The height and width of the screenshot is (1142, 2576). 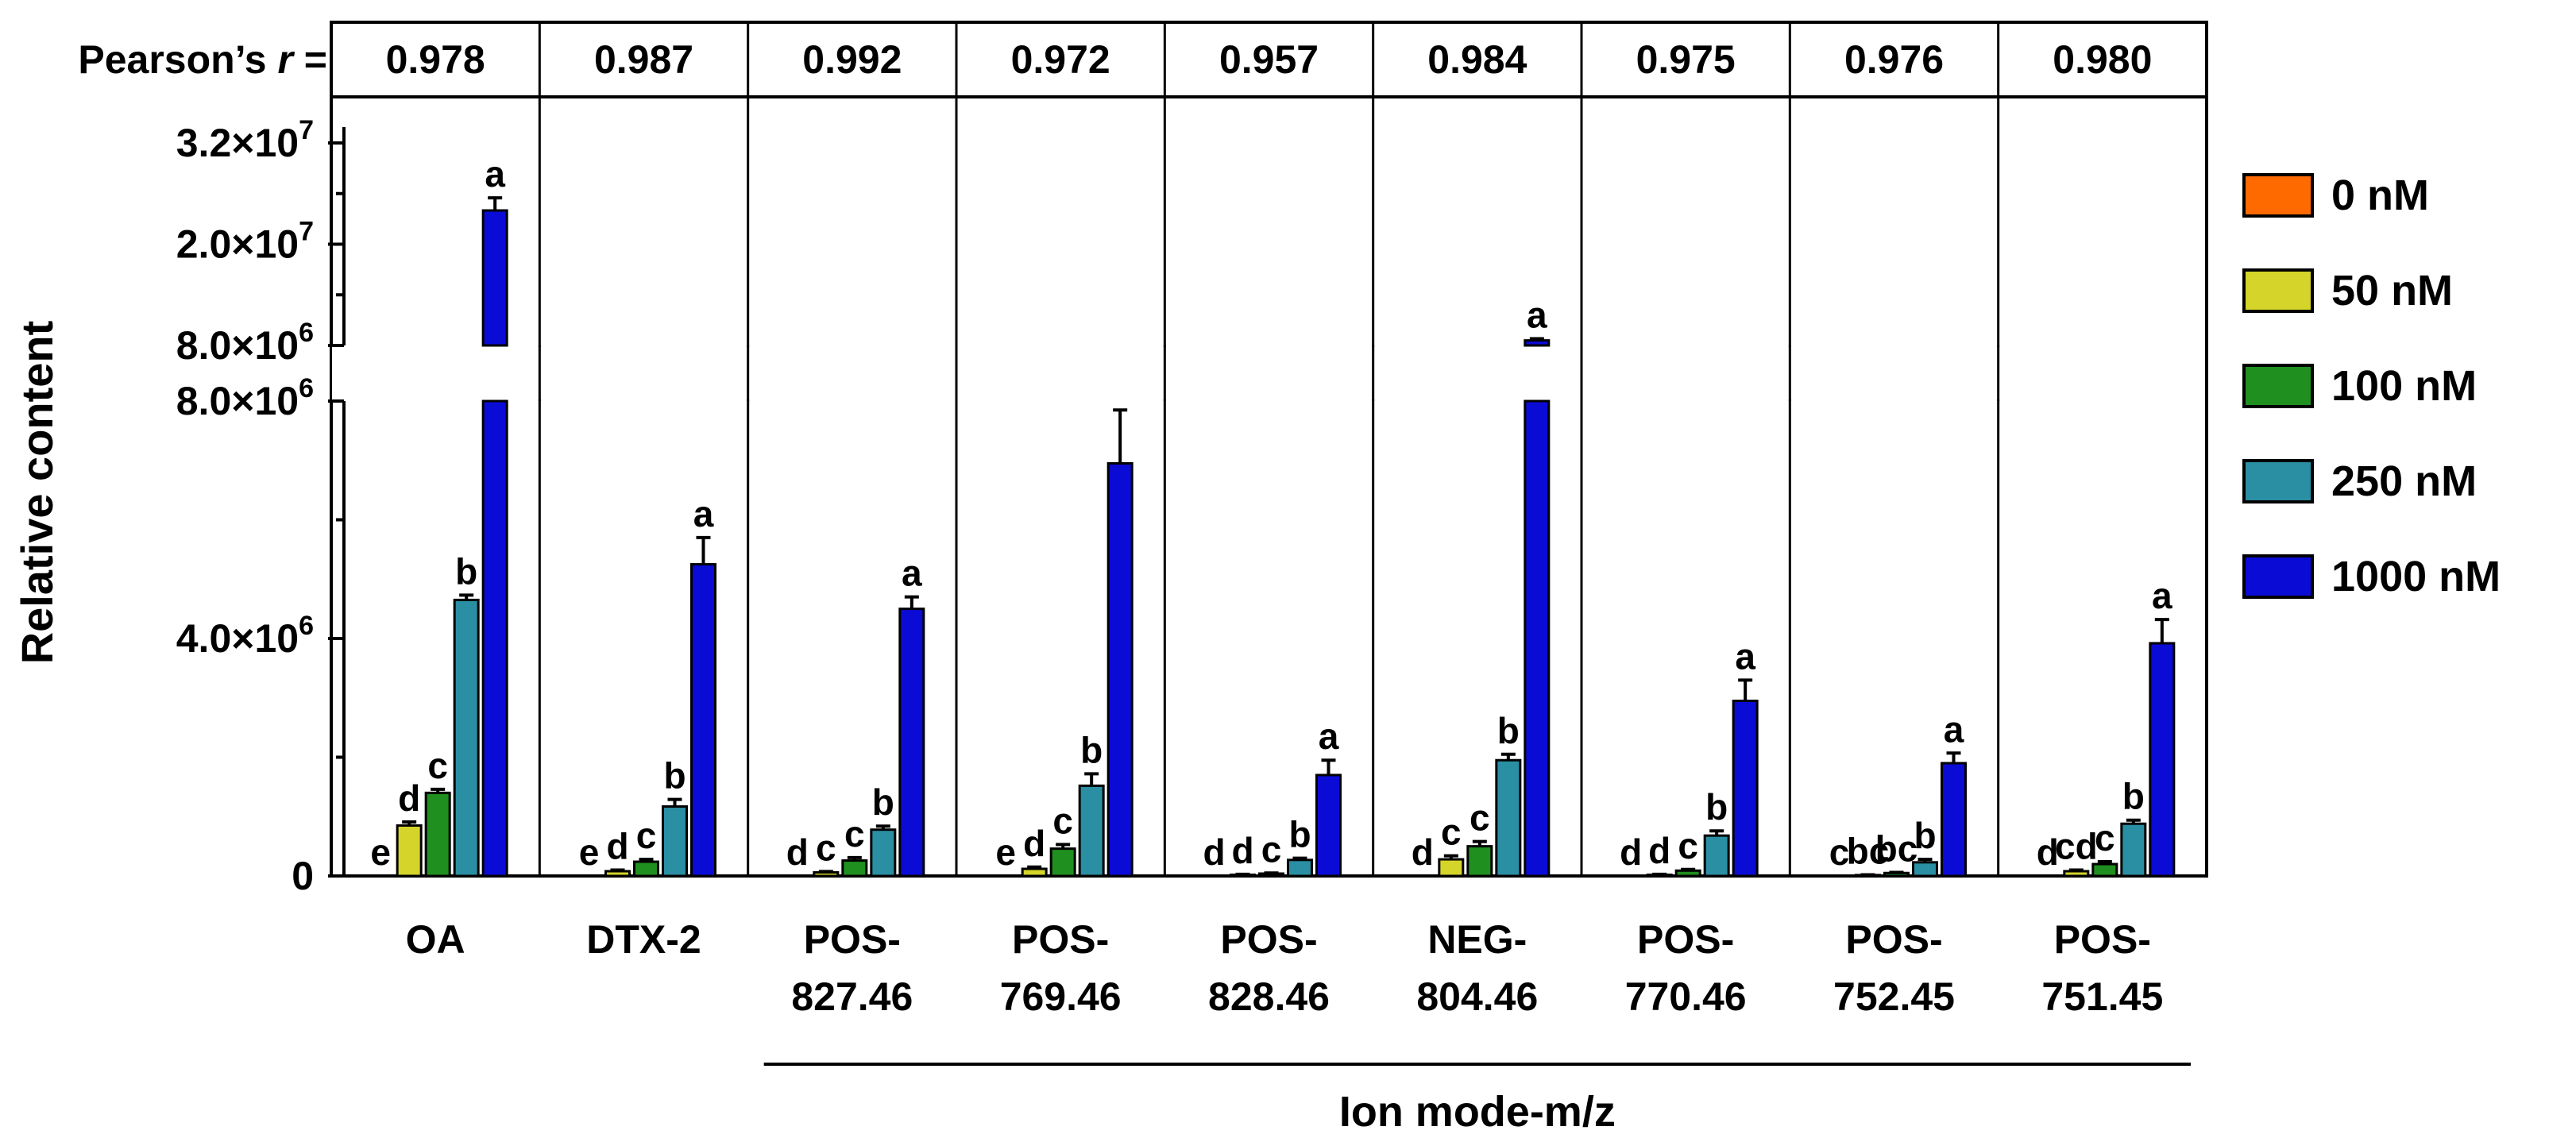 I want to click on x-tick-label-line2: 752.45, so click(x=1894, y=996).